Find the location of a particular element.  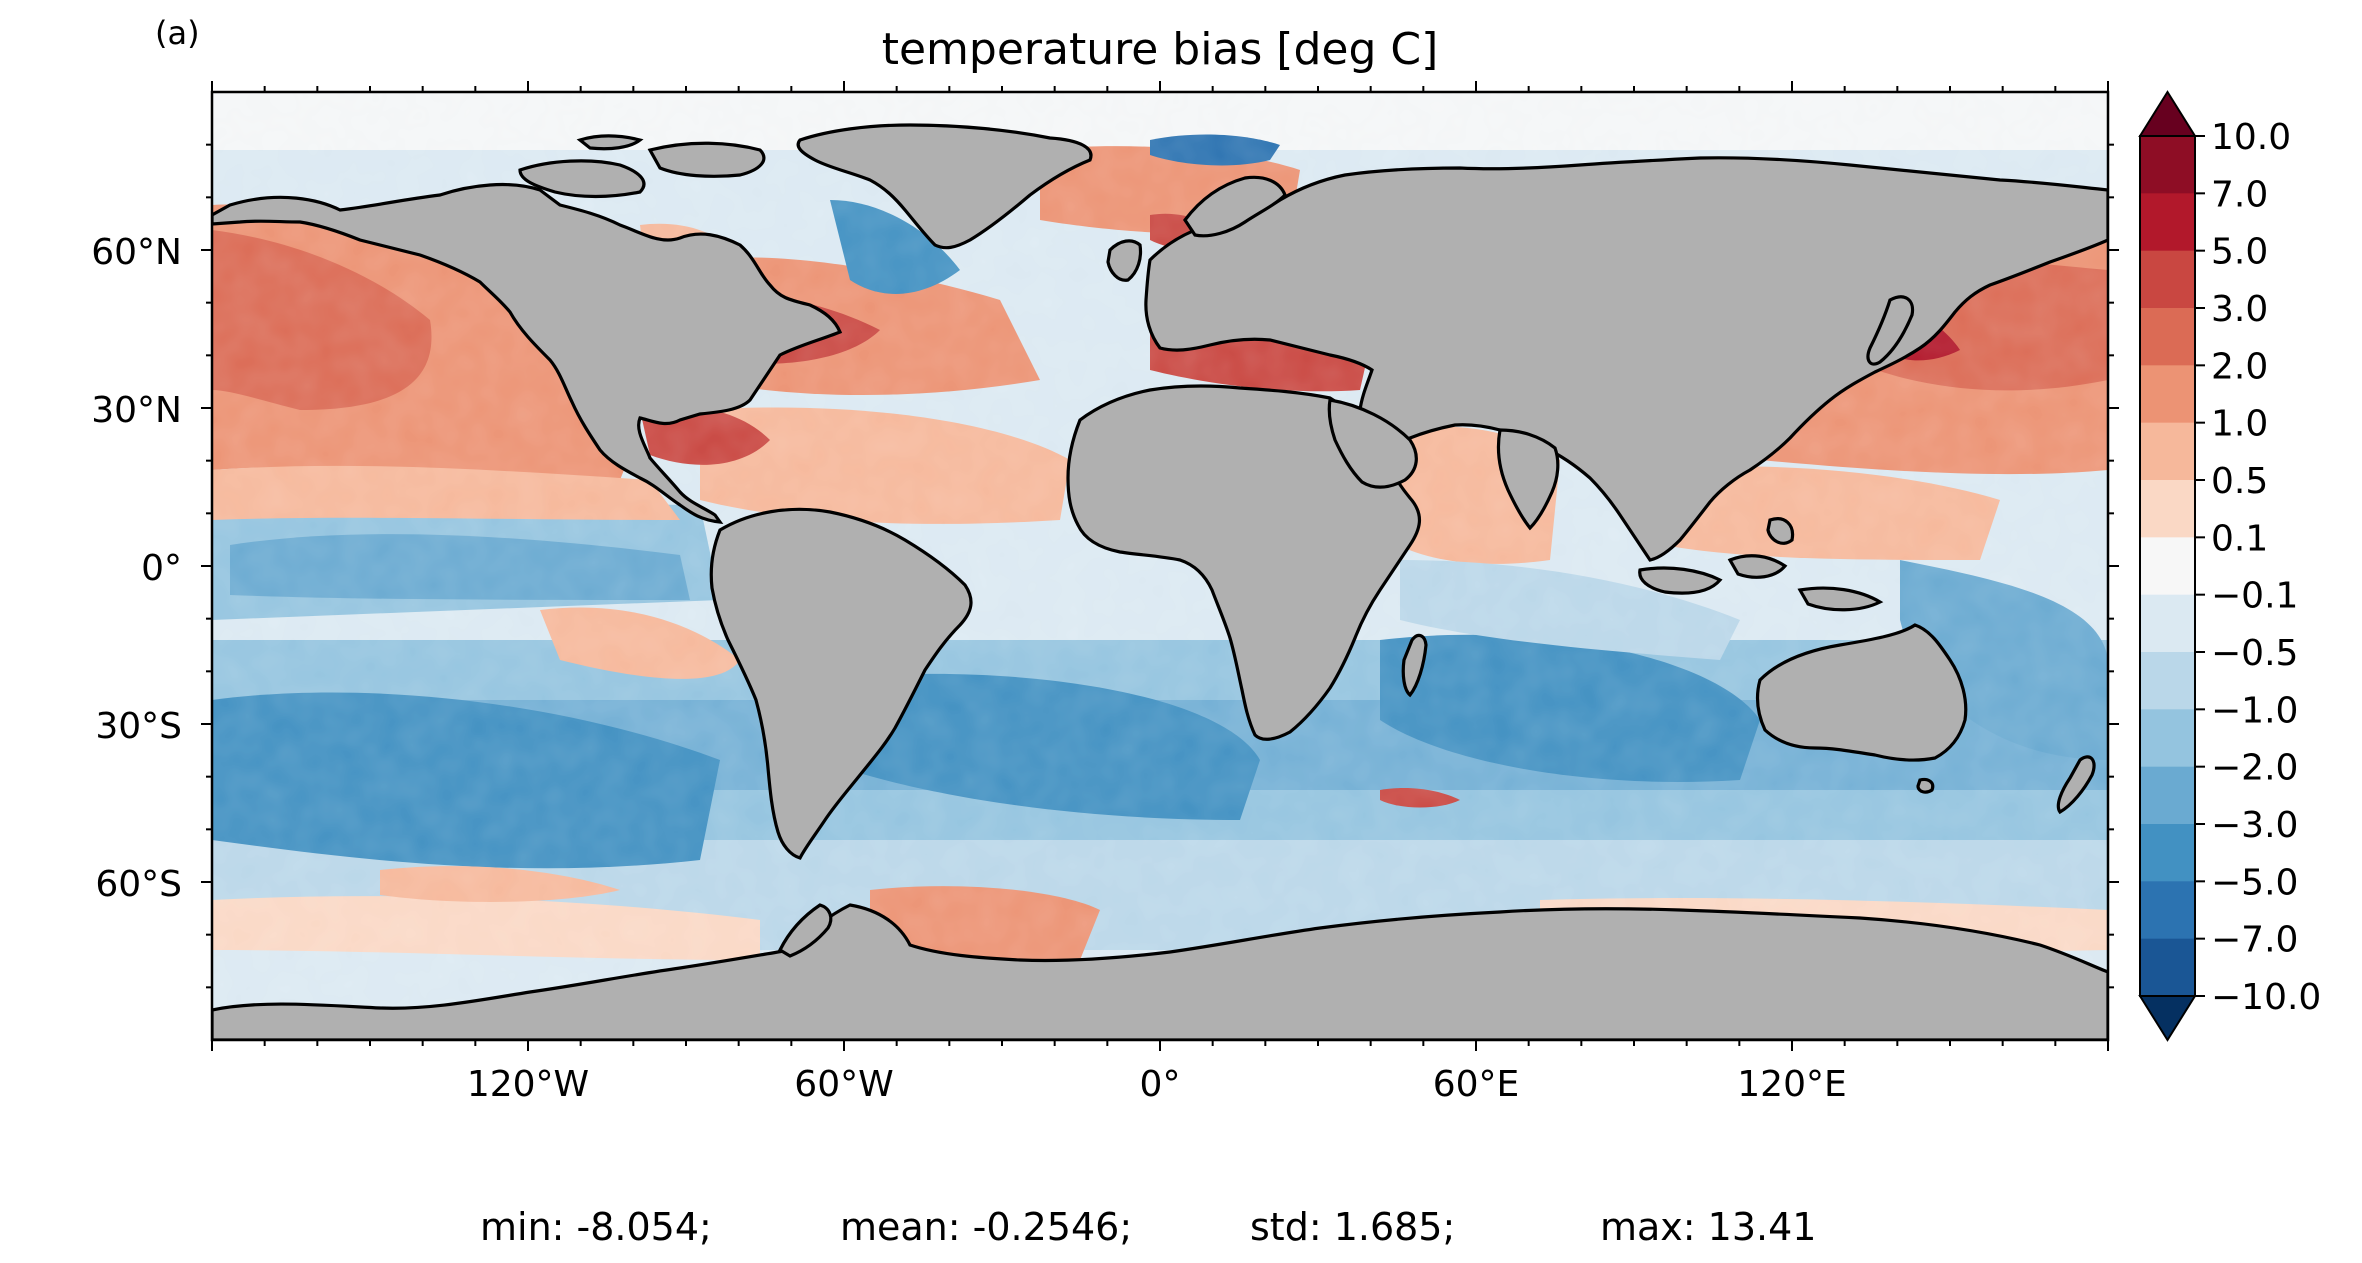

stat-mean: mean: -0.2546; is located at coordinates (986, 1227).